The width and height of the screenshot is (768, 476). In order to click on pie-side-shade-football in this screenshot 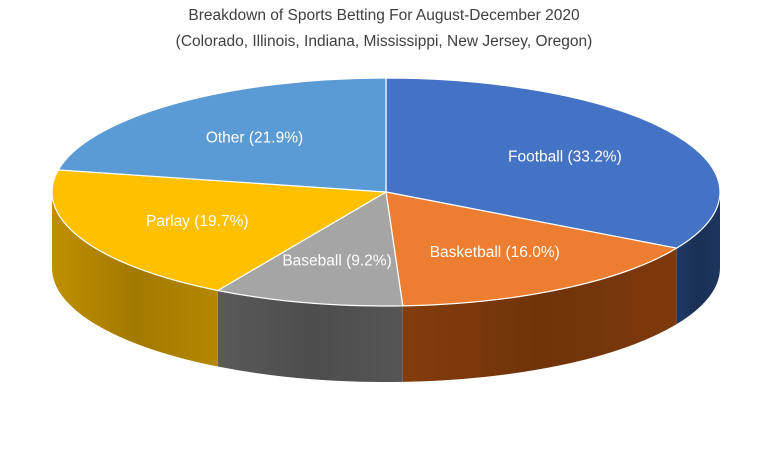, I will do `click(698, 258)`.